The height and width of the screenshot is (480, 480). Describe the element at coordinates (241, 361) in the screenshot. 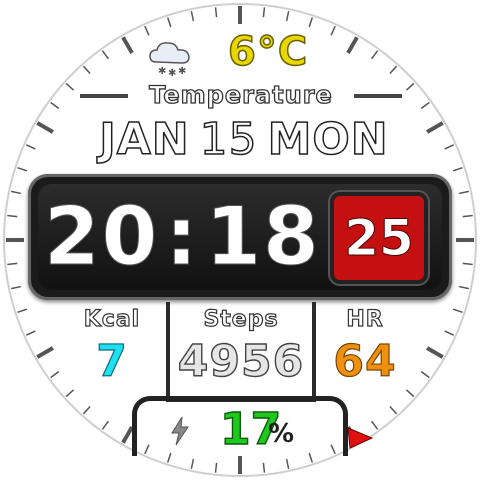

I see `steps-value: 4956` at that location.